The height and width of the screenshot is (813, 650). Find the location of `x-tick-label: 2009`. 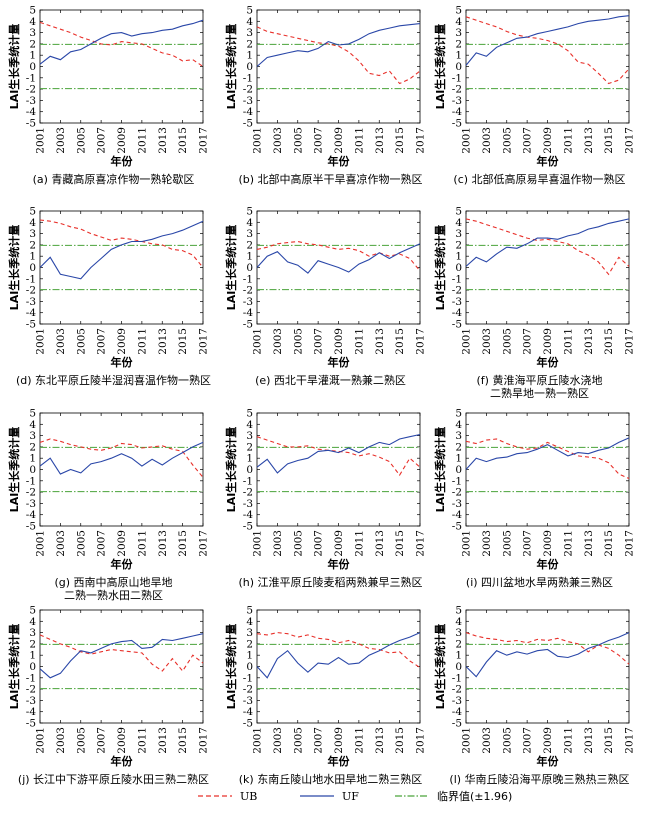

x-tick-label: 2009 is located at coordinates (548, 543).